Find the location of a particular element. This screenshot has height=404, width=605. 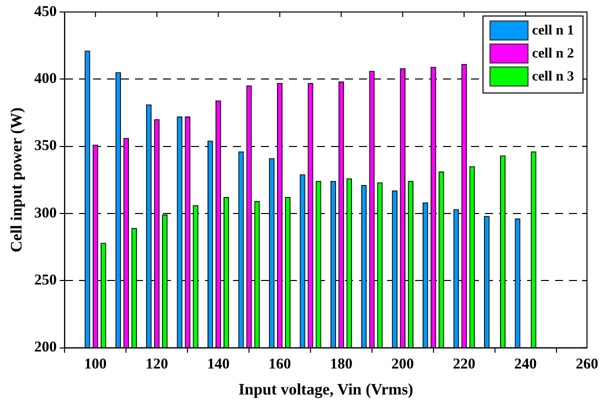

y-tick-label: 400 is located at coordinates (45, 79).